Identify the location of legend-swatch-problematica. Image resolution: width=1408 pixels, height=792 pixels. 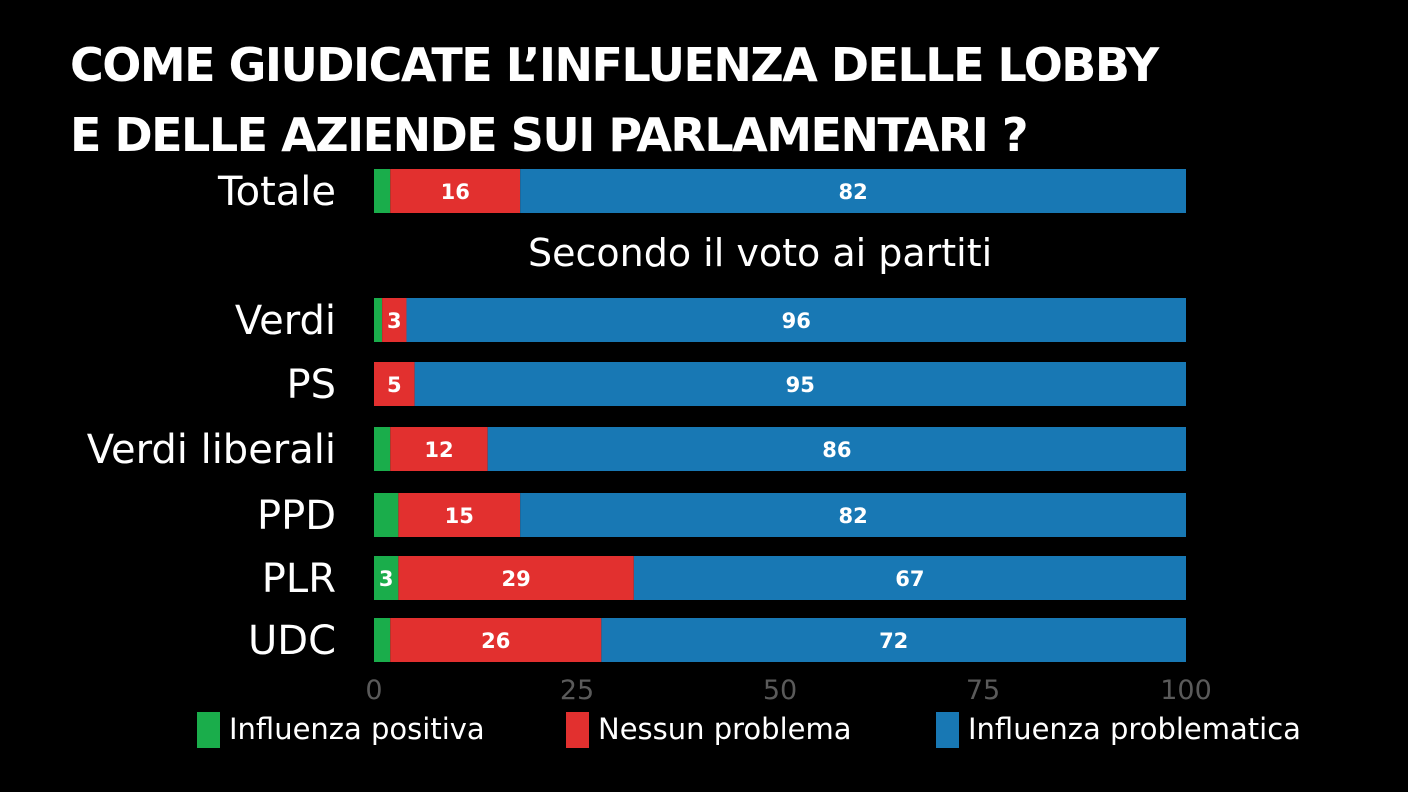
(947, 730).